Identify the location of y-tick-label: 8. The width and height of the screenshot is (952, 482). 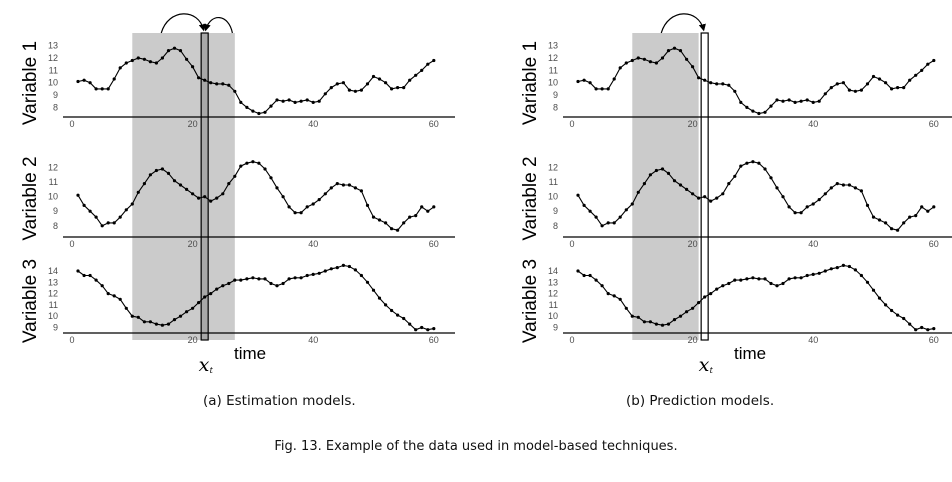
(555, 107).